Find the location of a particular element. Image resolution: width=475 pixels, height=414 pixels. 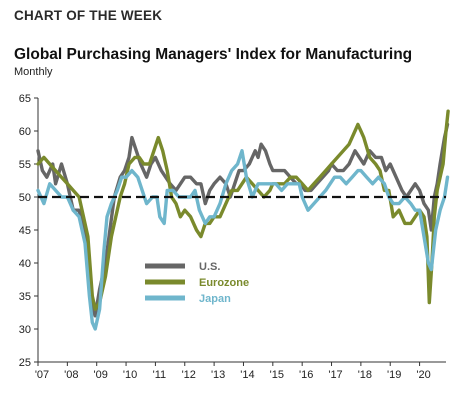

x-tick-label-2009: '09 is located at coordinates (101, 375).